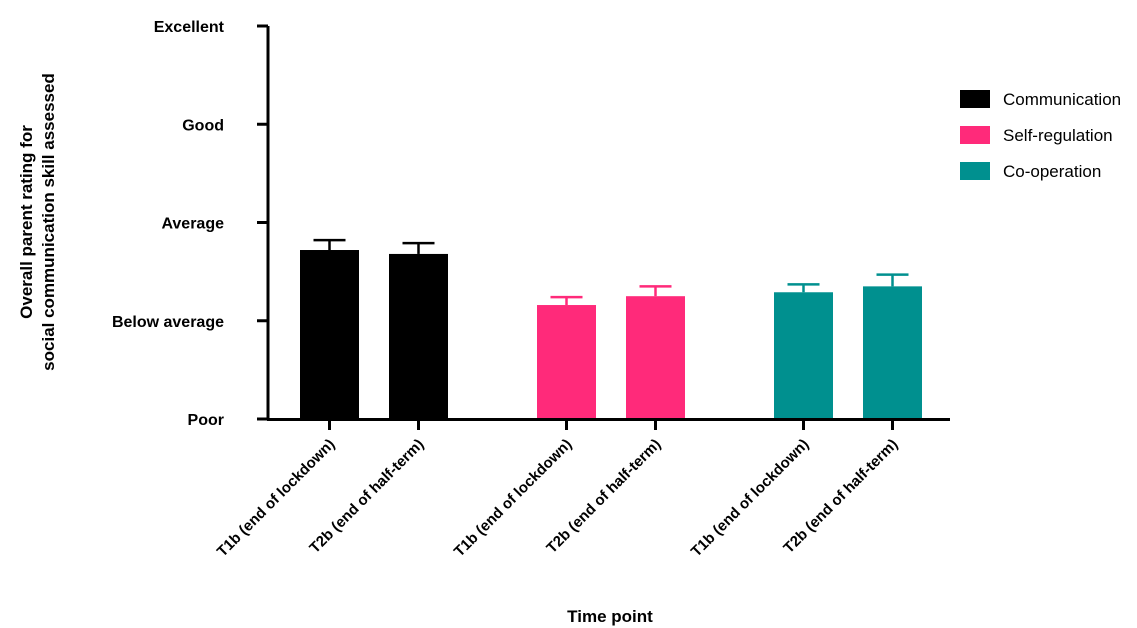 This screenshot has height=628, width=1137. Describe the element at coordinates (1062, 99) in the screenshot. I see `legend-label: Communication` at that location.